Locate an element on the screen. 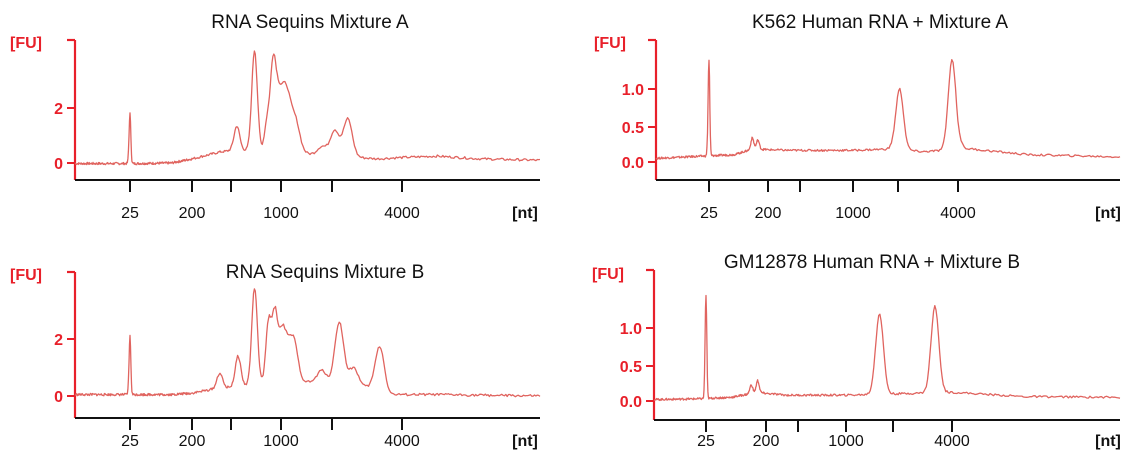  chart-title: RNA Sequins Mixture B is located at coordinates (325, 272).